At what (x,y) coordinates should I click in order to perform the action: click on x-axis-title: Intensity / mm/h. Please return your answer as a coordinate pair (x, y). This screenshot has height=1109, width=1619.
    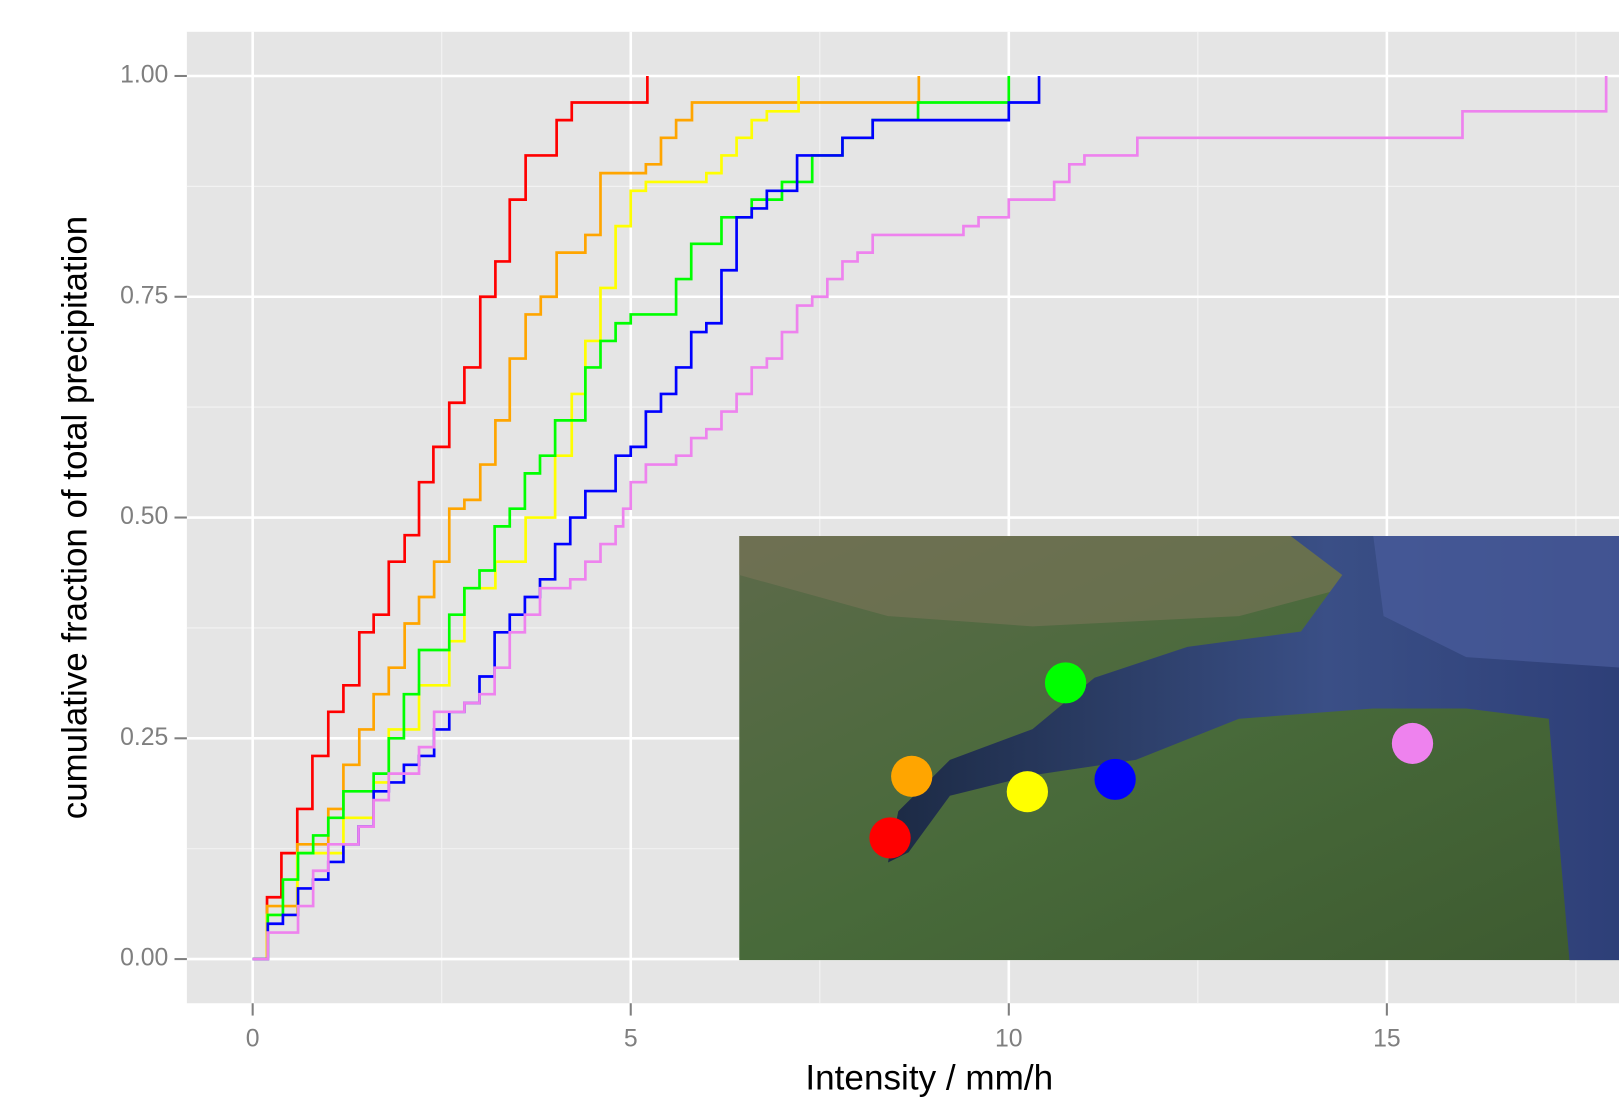
    Looking at the image, I should click on (929, 1078).